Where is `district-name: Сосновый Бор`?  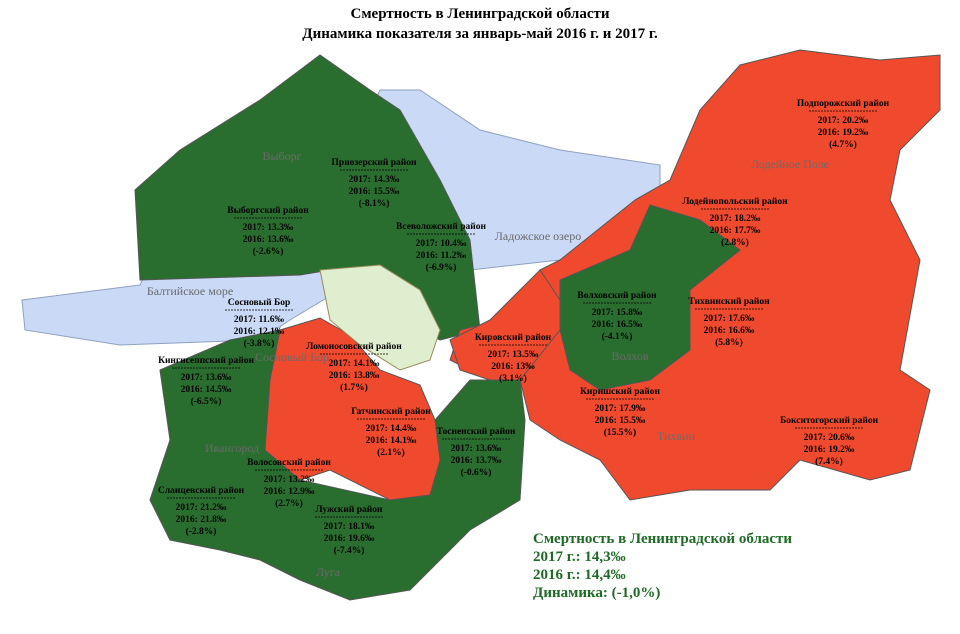
district-name: Сосновый Бор is located at coordinates (259, 302).